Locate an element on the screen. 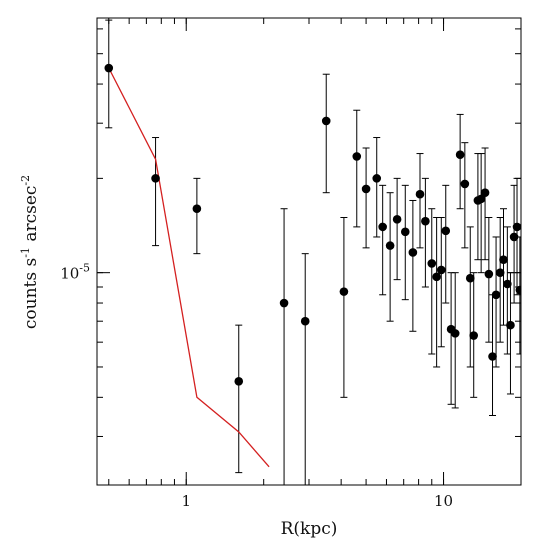 The height and width of the screenshot is (549, 546). y-axis-title-exp1: -1 is located at coordinates (25, 252).